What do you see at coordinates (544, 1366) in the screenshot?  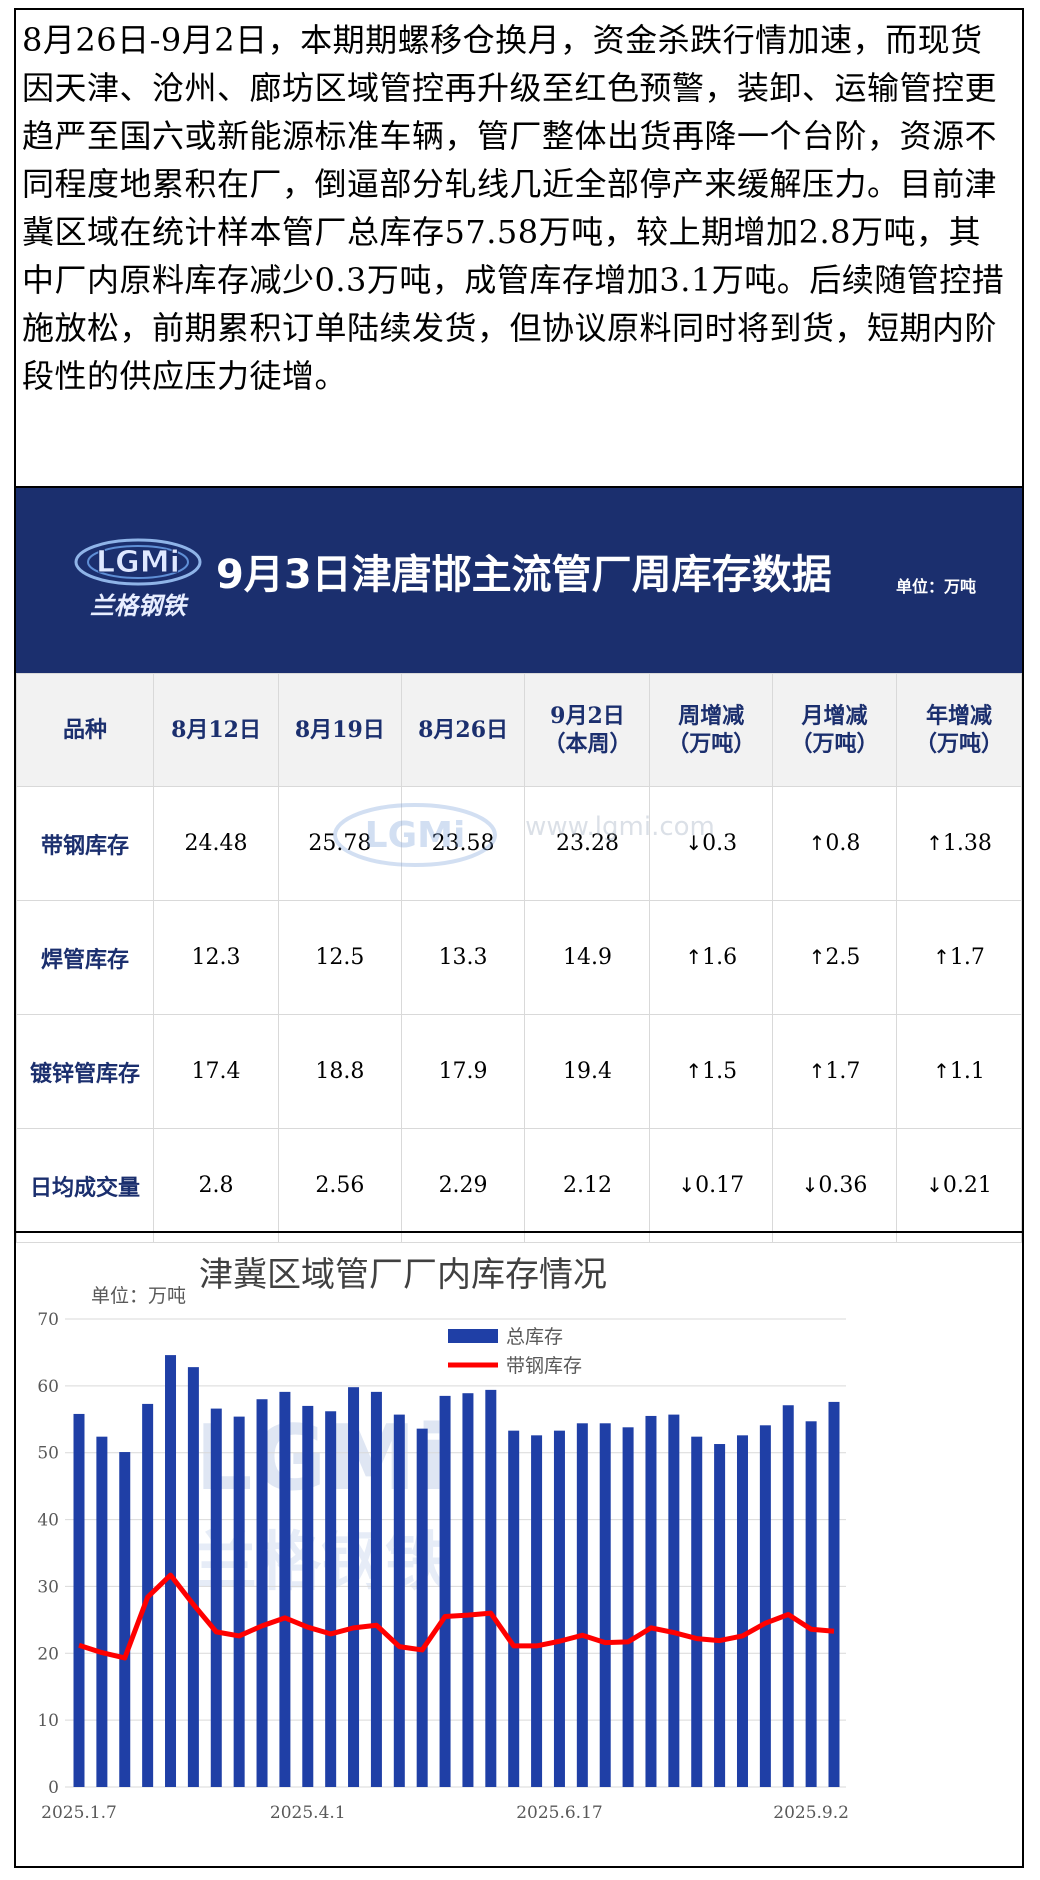 I see `legend-label: 带钢库存` at bounding box center [544, 1366].